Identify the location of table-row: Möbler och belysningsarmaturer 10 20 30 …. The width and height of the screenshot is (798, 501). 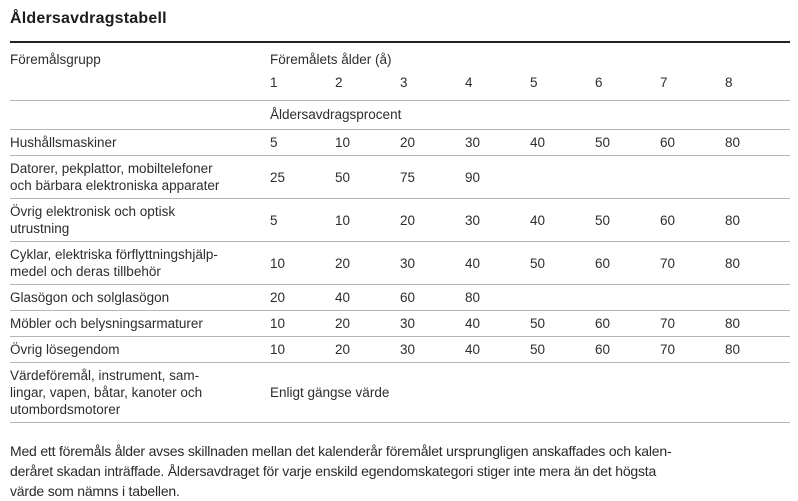
(400, 323).